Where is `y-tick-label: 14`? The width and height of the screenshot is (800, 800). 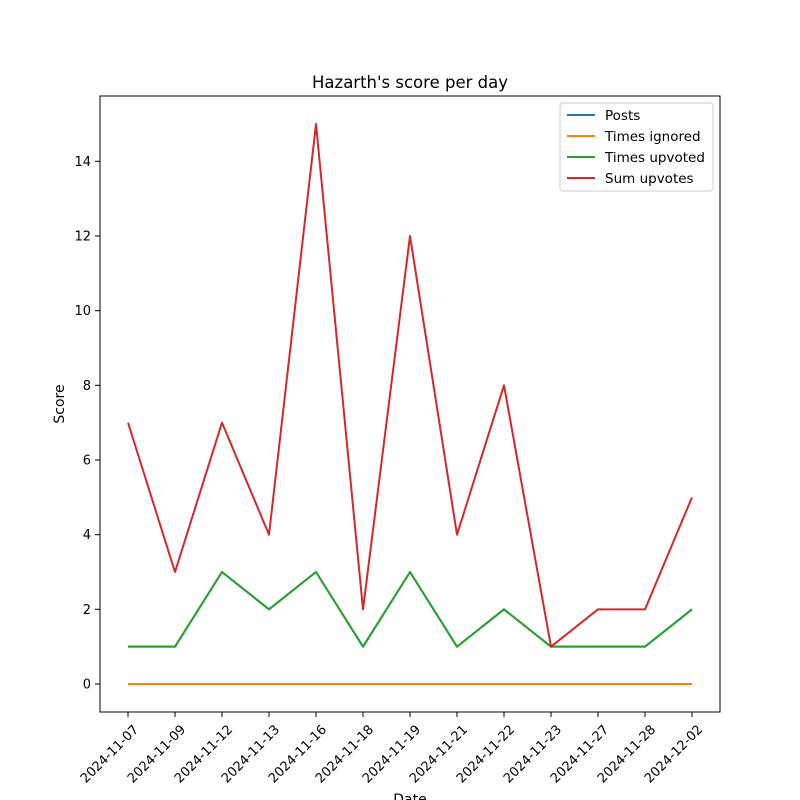
y-tick-label: 14 is located at coordinates (82, 162).